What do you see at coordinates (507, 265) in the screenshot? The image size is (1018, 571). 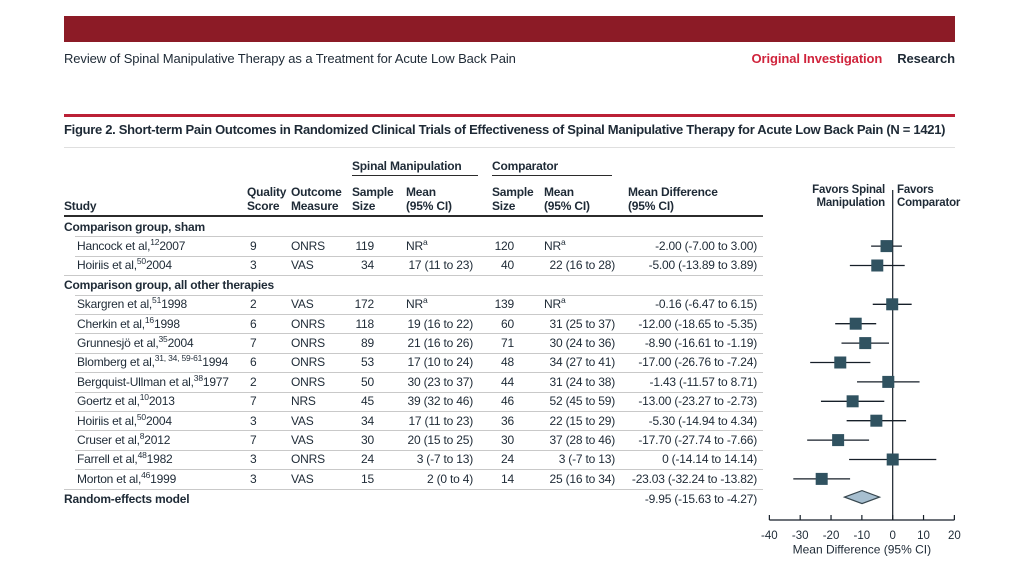 I see `cell-comparator-sample-size: 40` at bounding box center [507, 265].